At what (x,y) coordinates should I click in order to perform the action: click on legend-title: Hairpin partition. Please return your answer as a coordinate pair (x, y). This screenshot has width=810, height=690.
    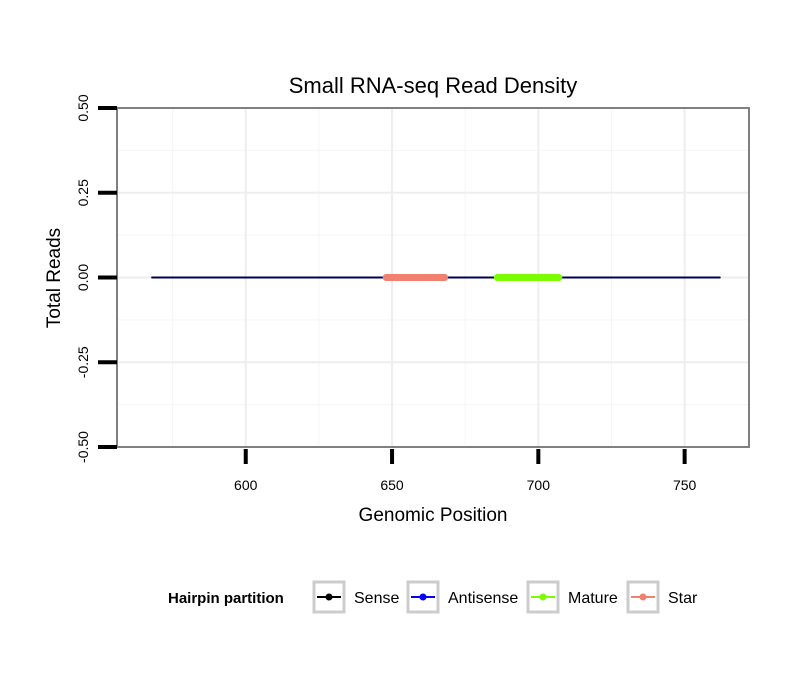
    Looking at the image, I should click on (226, 598).